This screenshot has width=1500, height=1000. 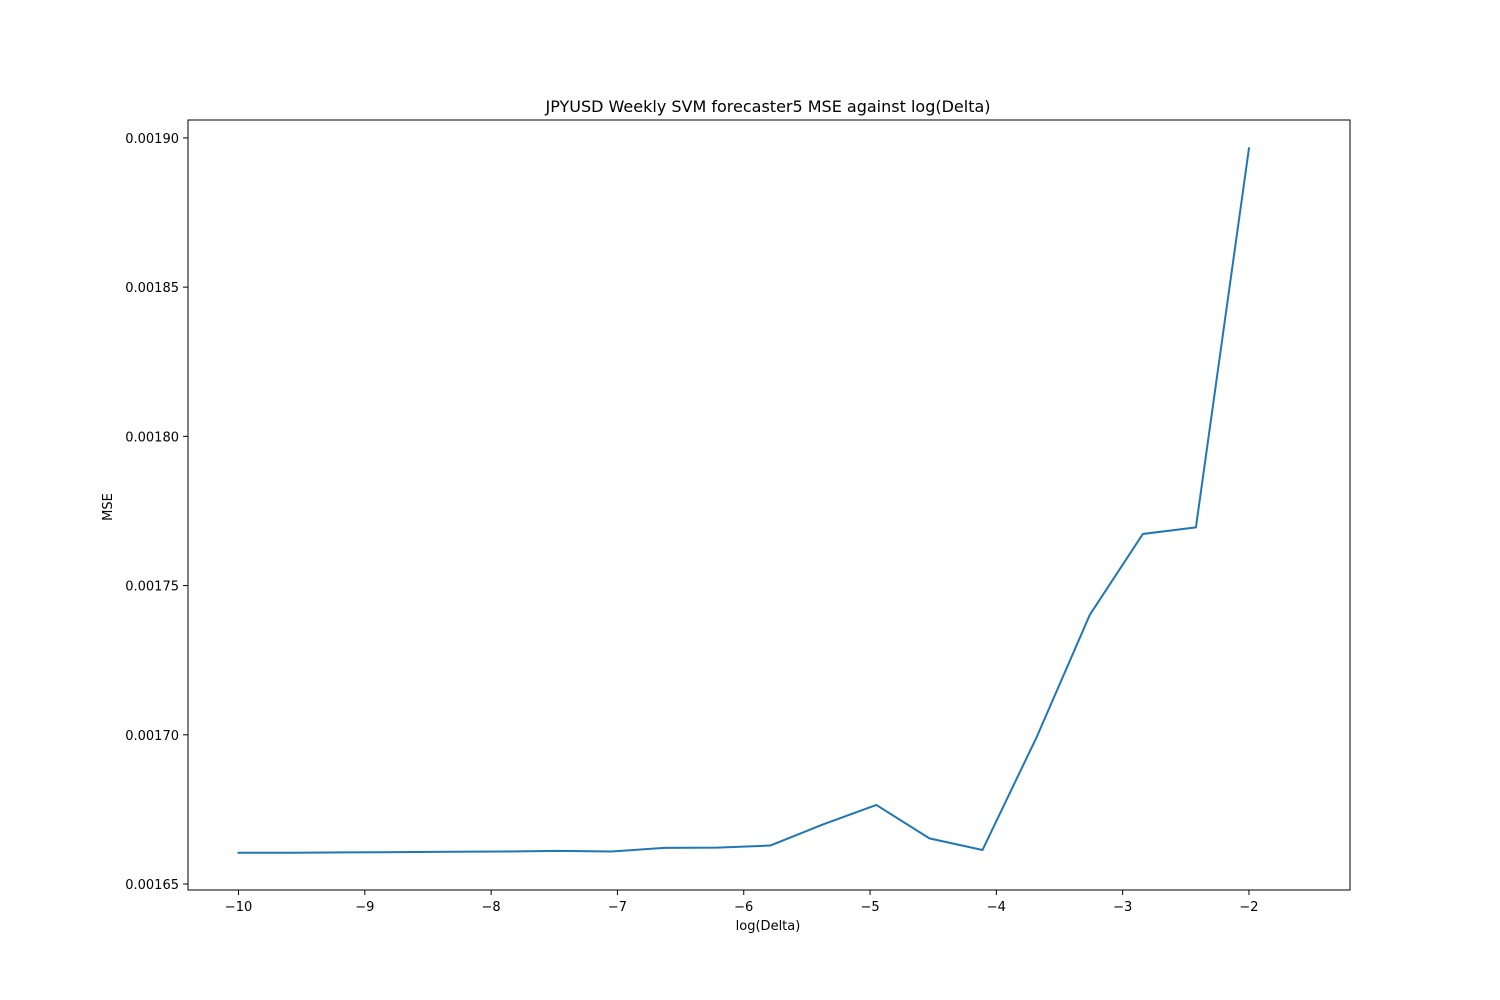 What do you see at coordinates (768, 926) in the screenshot?
I see `x-axis-label: log(Delta)` at bounding box center [768, 926].